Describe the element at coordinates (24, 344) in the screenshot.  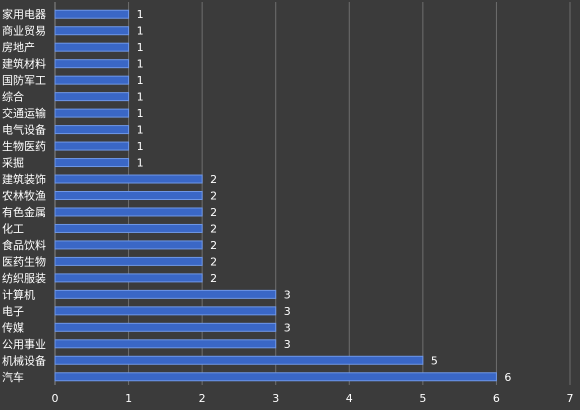
I see `category-label-20: 公用事业` at that location.